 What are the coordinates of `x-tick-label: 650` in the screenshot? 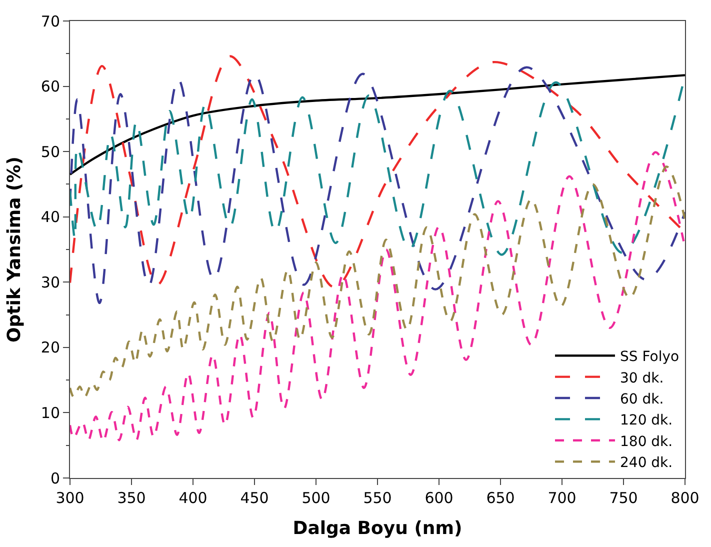 It's located at (500, 498).